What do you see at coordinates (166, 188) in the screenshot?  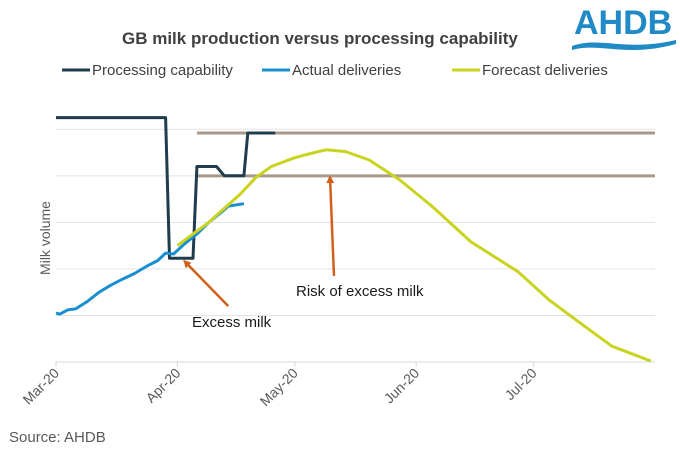 I see `series-line-processing-capability` at bounding box center [166, 188].